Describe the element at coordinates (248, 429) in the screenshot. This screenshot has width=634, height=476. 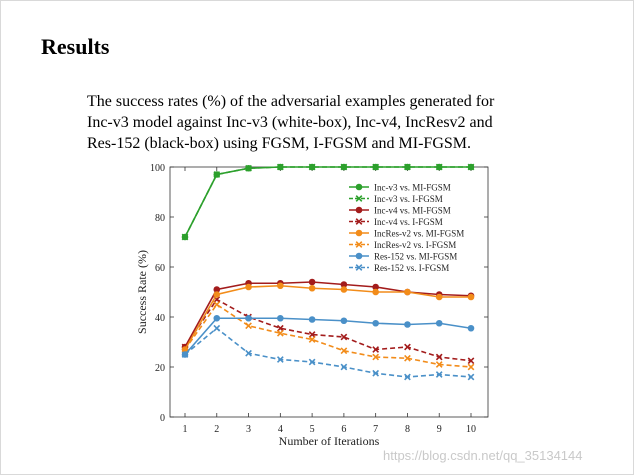
I see `x-tick-label: 3` at that location.